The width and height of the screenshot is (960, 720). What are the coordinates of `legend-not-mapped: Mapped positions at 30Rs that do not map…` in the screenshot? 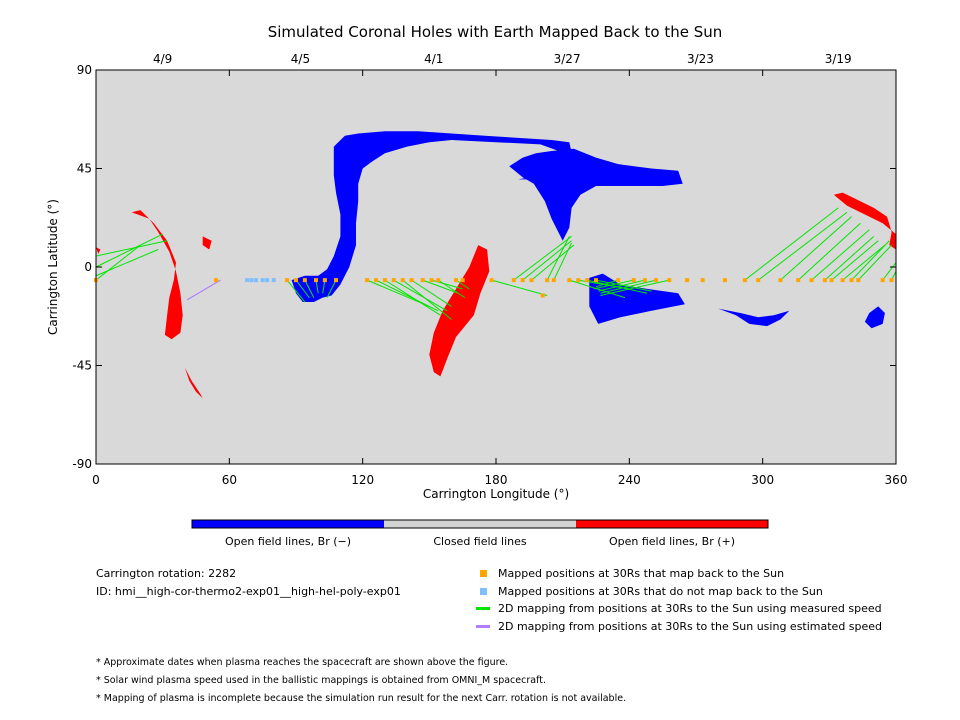 It's located at (660, 591).